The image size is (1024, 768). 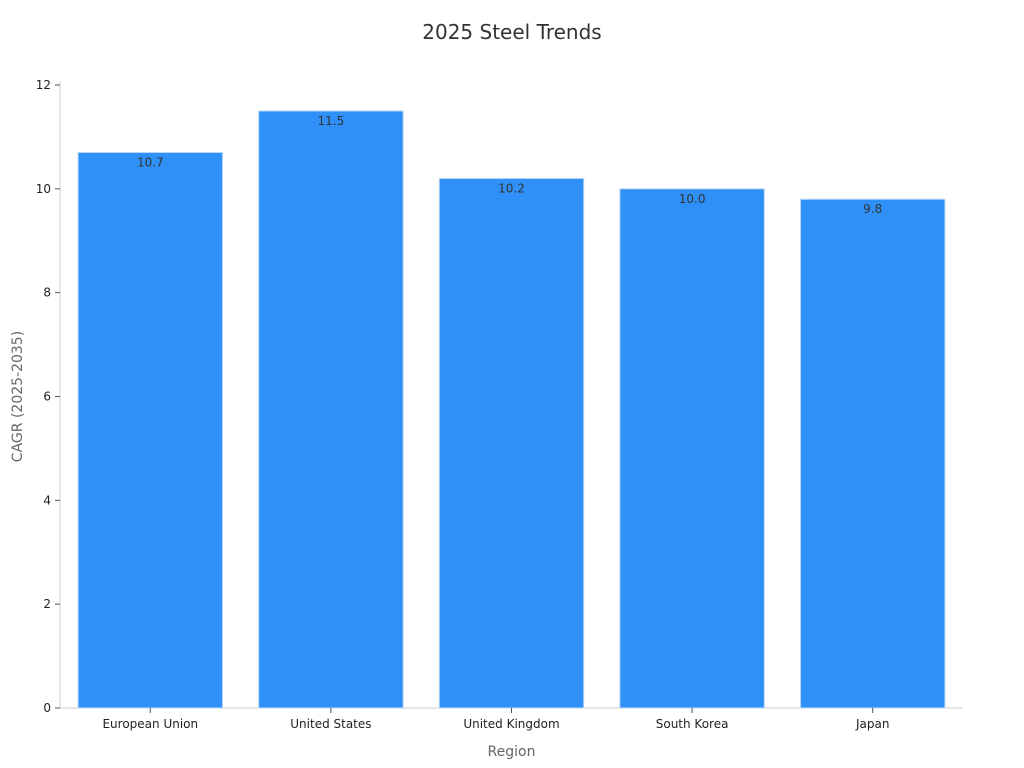 What do you see at coordinates (43, 85) in the screenshot?
I see `y-tick-label: 12` at bounding box center [43, 85].